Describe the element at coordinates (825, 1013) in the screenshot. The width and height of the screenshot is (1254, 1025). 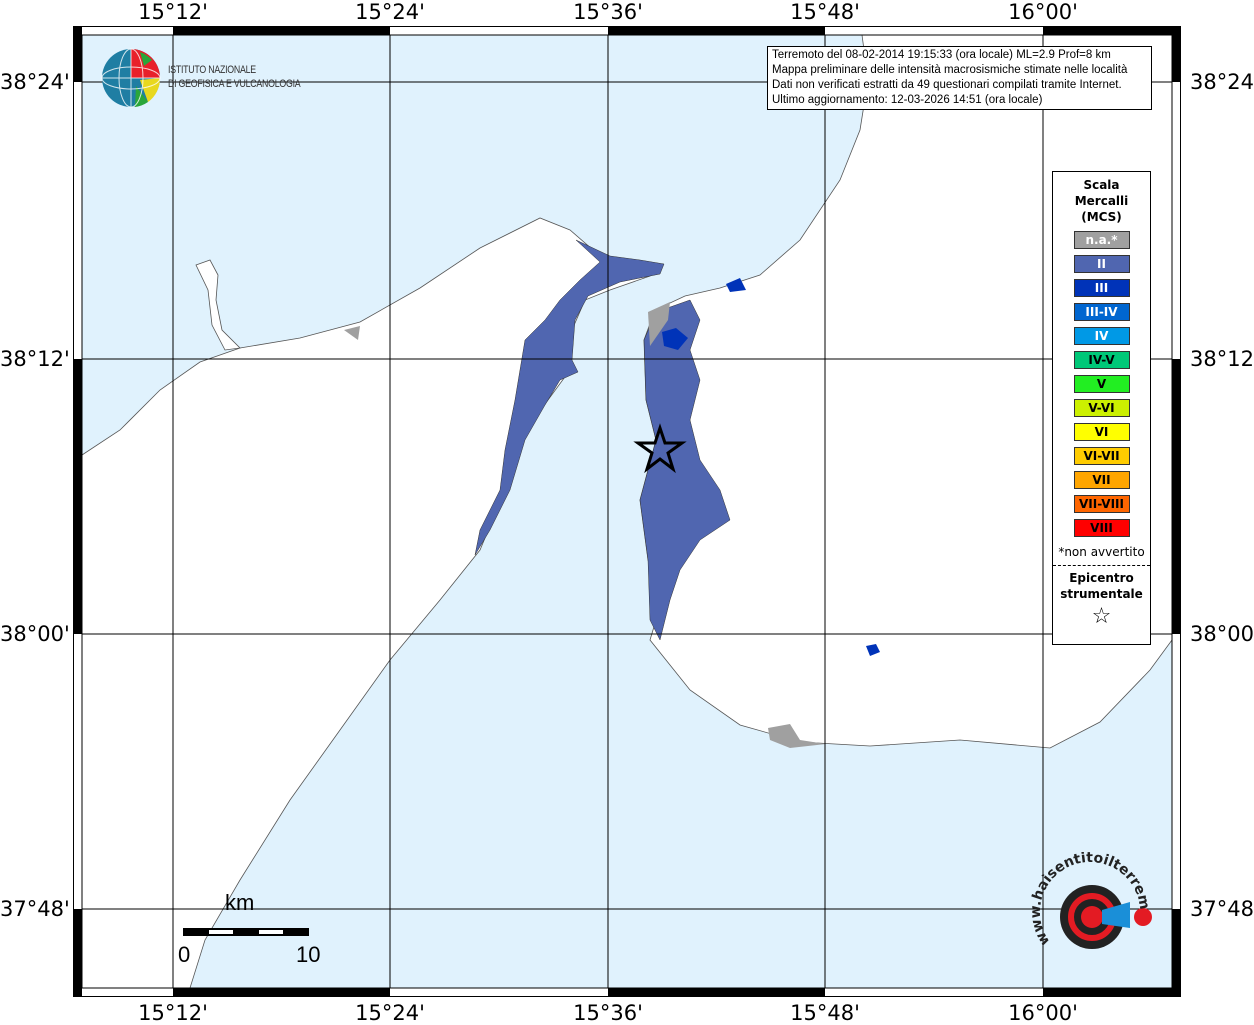
I see `lon-tick-bottom: 15°48'` at that location.